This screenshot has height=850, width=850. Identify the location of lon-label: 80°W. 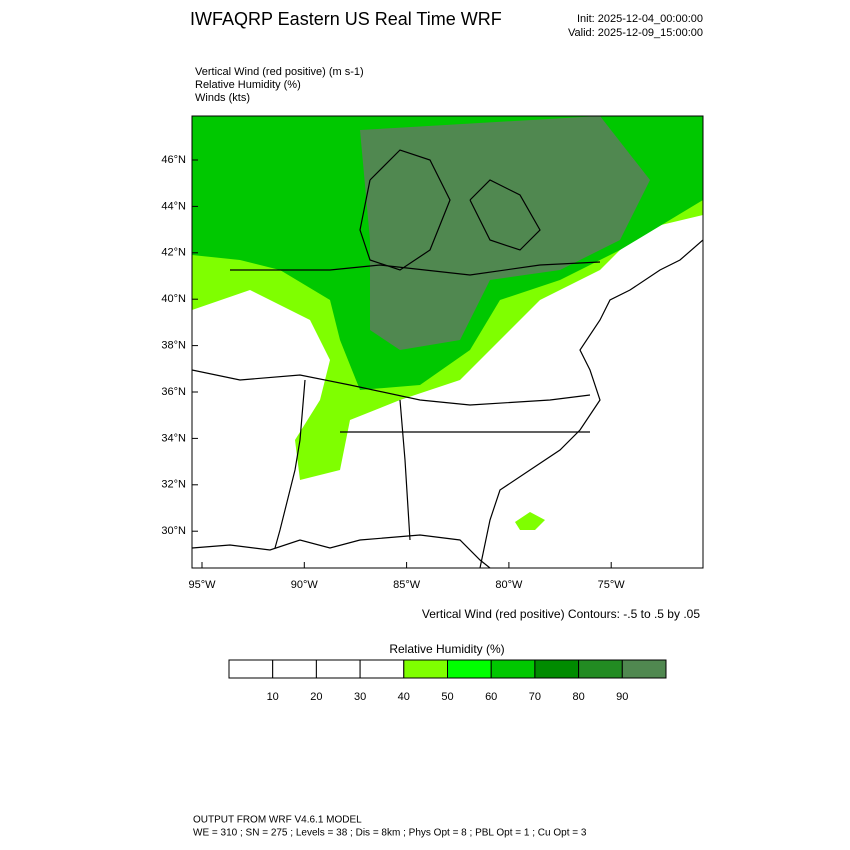
(509, 585).